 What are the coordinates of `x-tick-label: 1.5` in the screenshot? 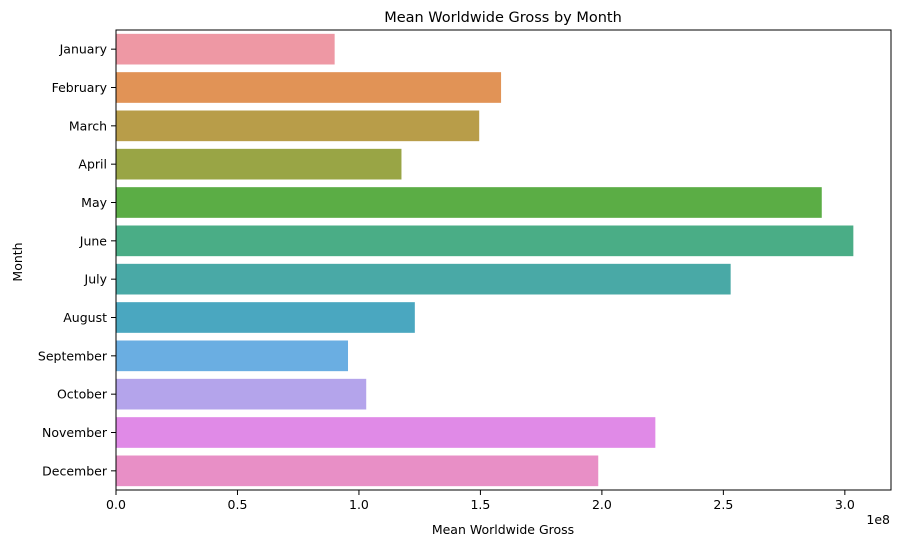 It's located at (480, 504).